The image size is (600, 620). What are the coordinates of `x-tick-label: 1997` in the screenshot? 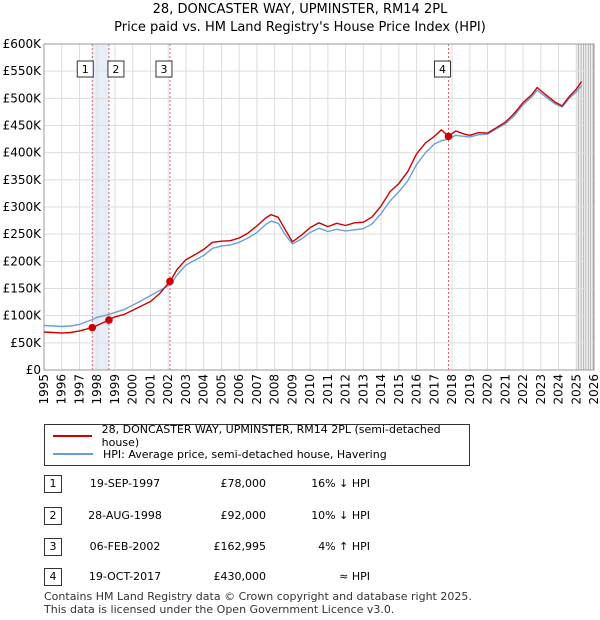 It's located at (79, 389).